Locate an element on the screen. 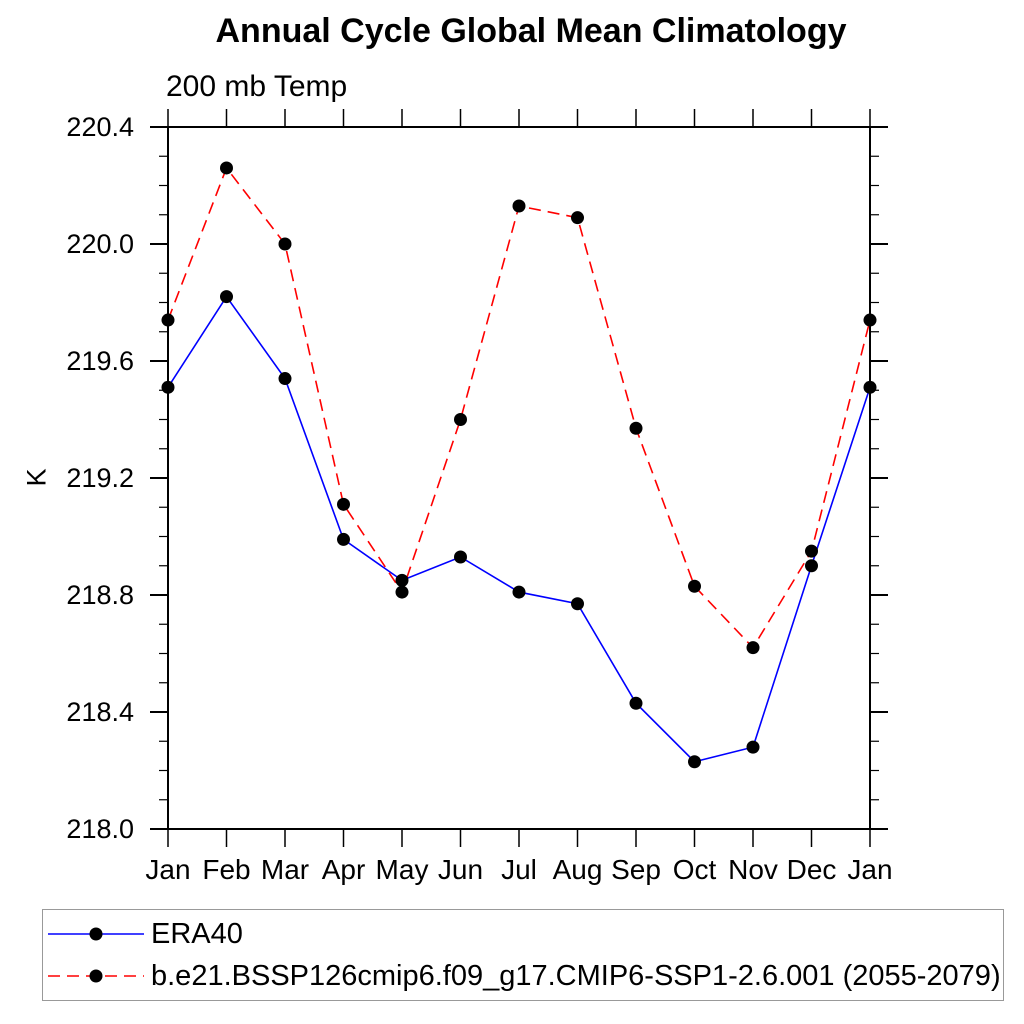 The image size is (1024, 1024). x-tick-label: Nov is located at coordinates (753, 869).